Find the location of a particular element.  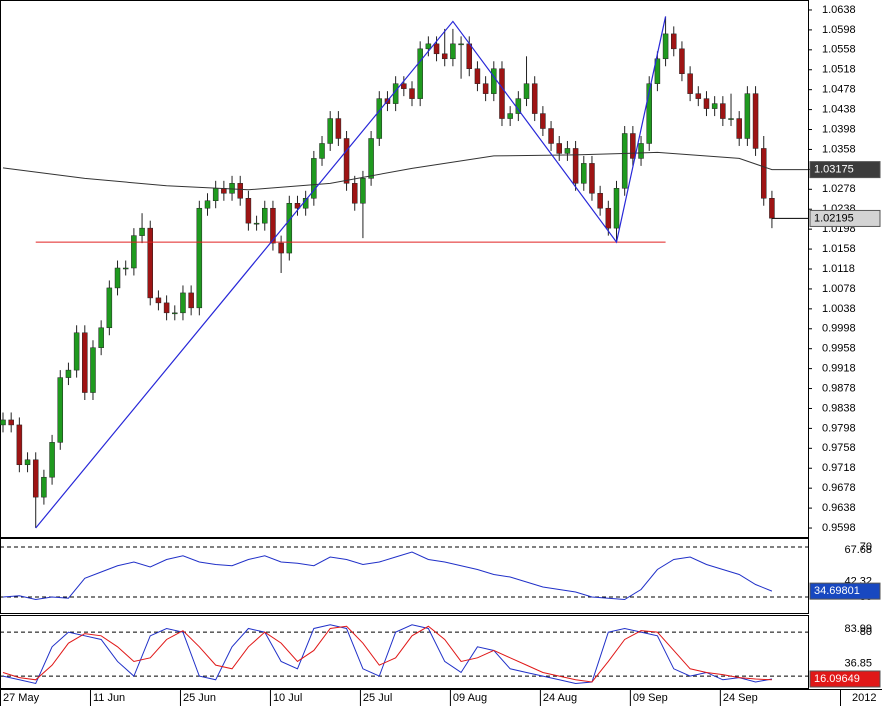

y-tick-label: 1.0638 is located at coordinates (839, 10).